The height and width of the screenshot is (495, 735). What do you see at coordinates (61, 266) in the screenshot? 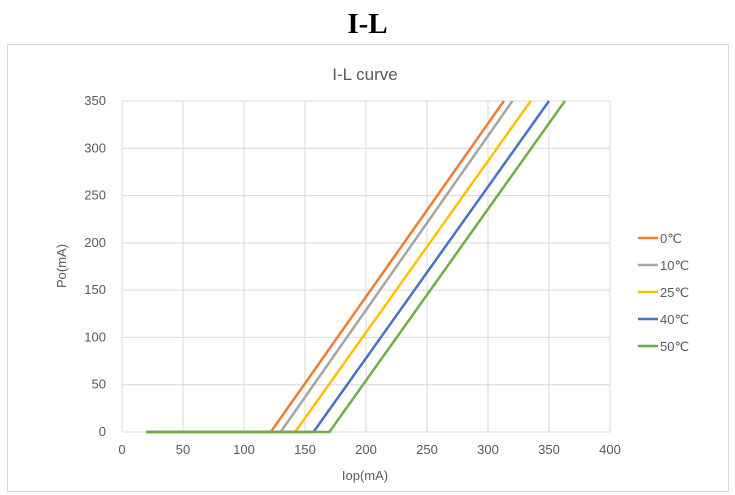
I see `y-axis-label: Po(mA)` at bounding box center [61, 266].